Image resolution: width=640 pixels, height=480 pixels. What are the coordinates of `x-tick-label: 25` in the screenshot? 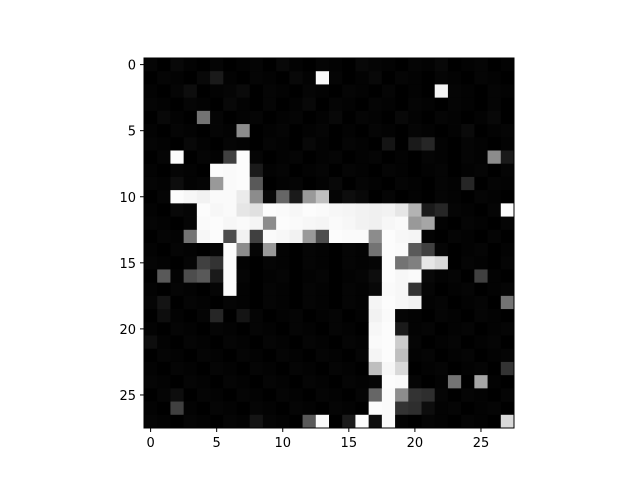 It's located at (481, 443).